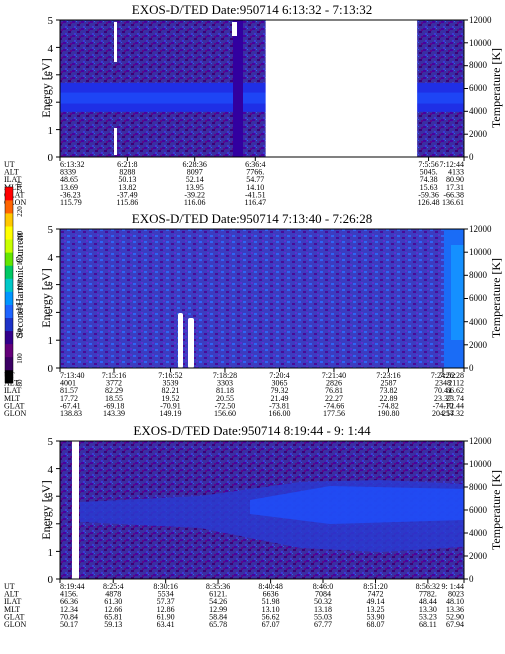  I want to click on y-axis-label: Energy [eV], so click(46, 509).